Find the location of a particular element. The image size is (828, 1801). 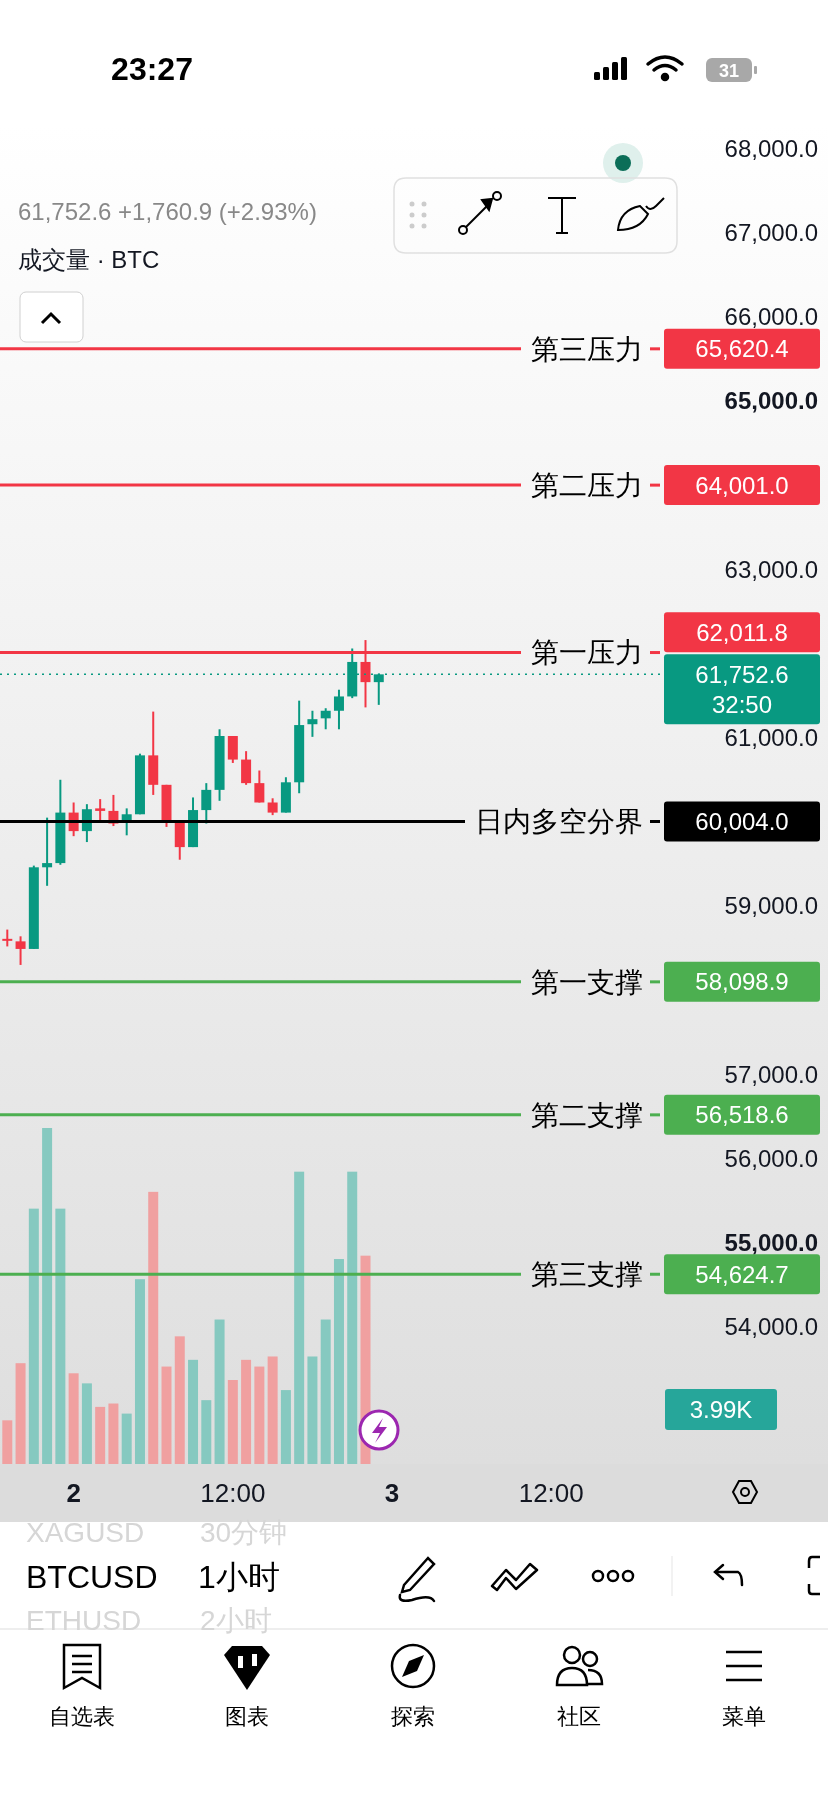

x-tick-label: 3 is located at coordinates (392, 1493).